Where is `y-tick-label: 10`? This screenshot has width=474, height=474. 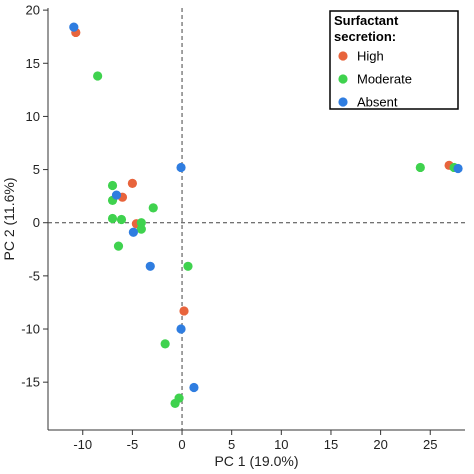 y-tick-label: 10 is located at coordinates (33, 116).